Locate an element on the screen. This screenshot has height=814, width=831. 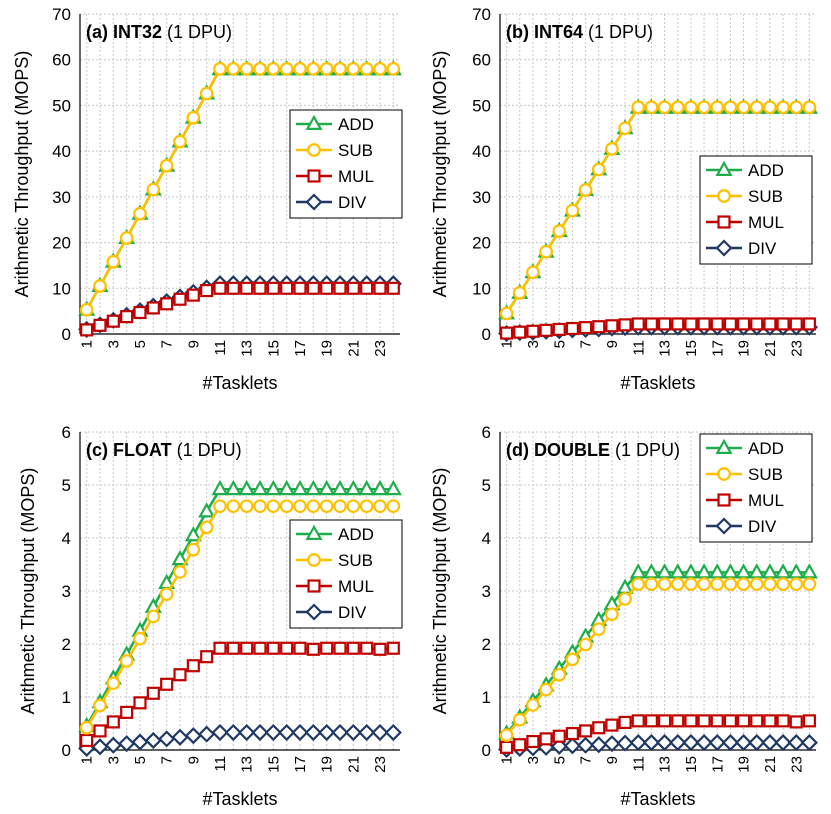
y-tick-label: 30 is located at coordinates (481, 197).